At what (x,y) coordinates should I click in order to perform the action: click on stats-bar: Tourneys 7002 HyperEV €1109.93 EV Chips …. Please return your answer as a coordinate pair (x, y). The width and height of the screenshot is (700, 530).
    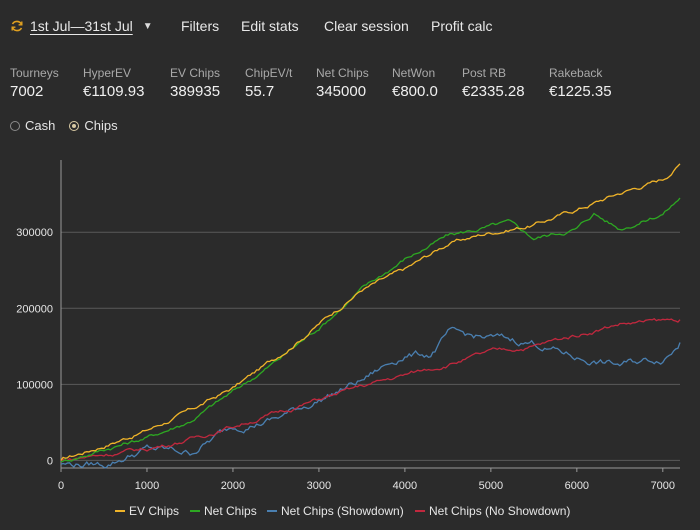
    Looking at the image, I should click on (350, 86).